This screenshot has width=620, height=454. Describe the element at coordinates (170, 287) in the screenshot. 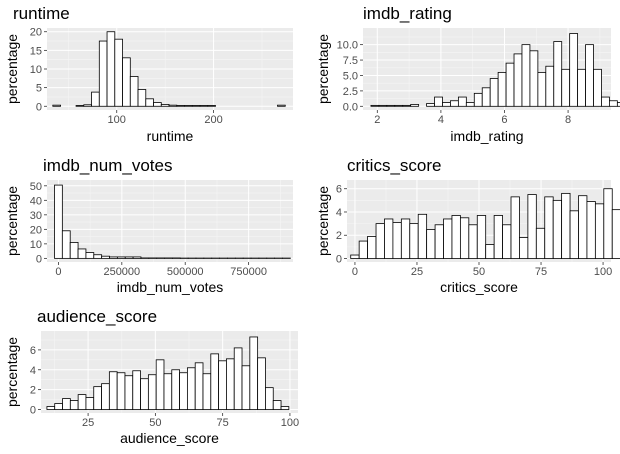

I see `x-axis-title: imdb_num_votes` at that location.